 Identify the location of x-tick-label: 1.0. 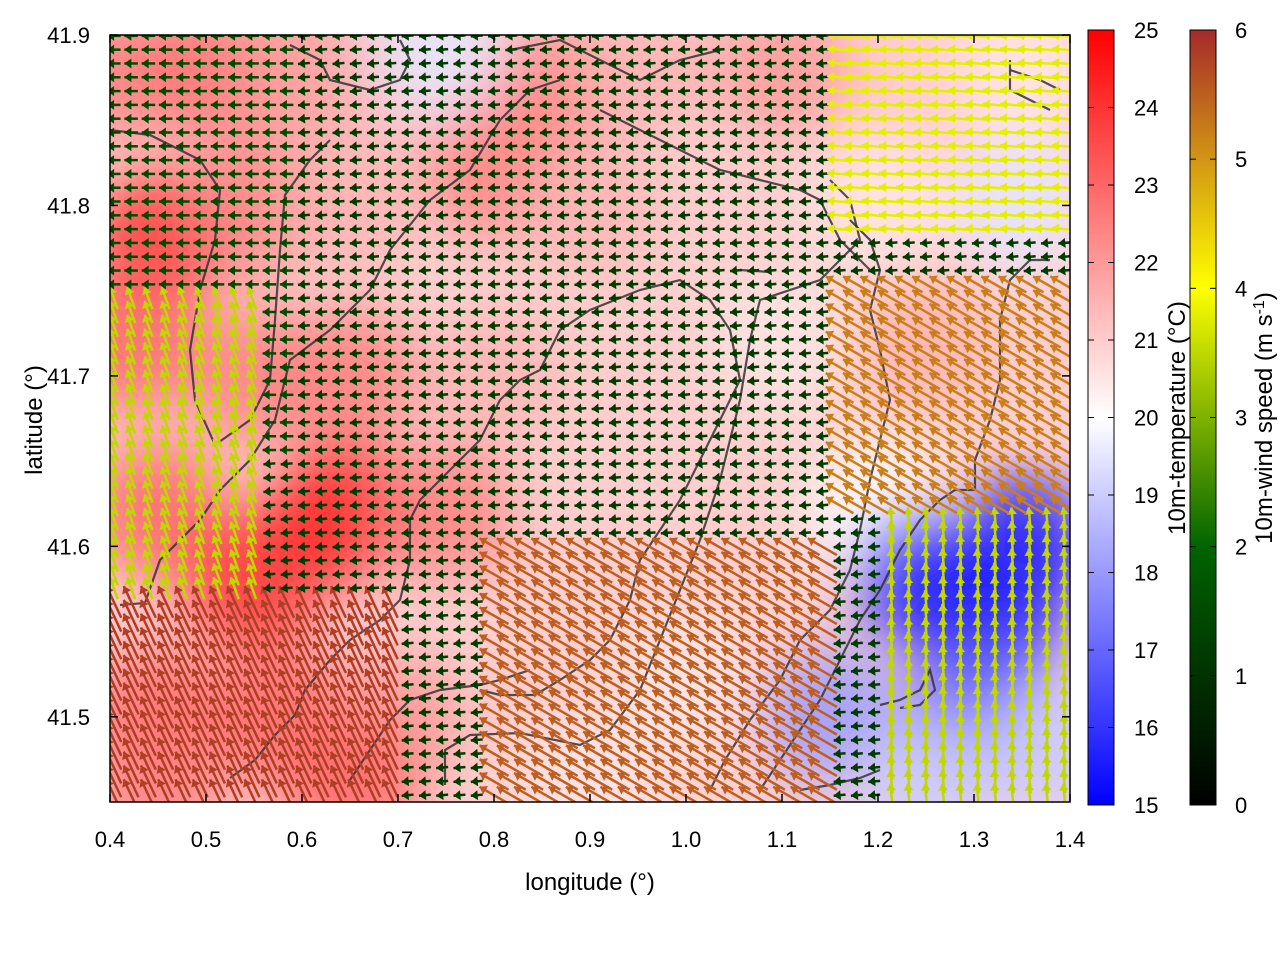
(686, 839).